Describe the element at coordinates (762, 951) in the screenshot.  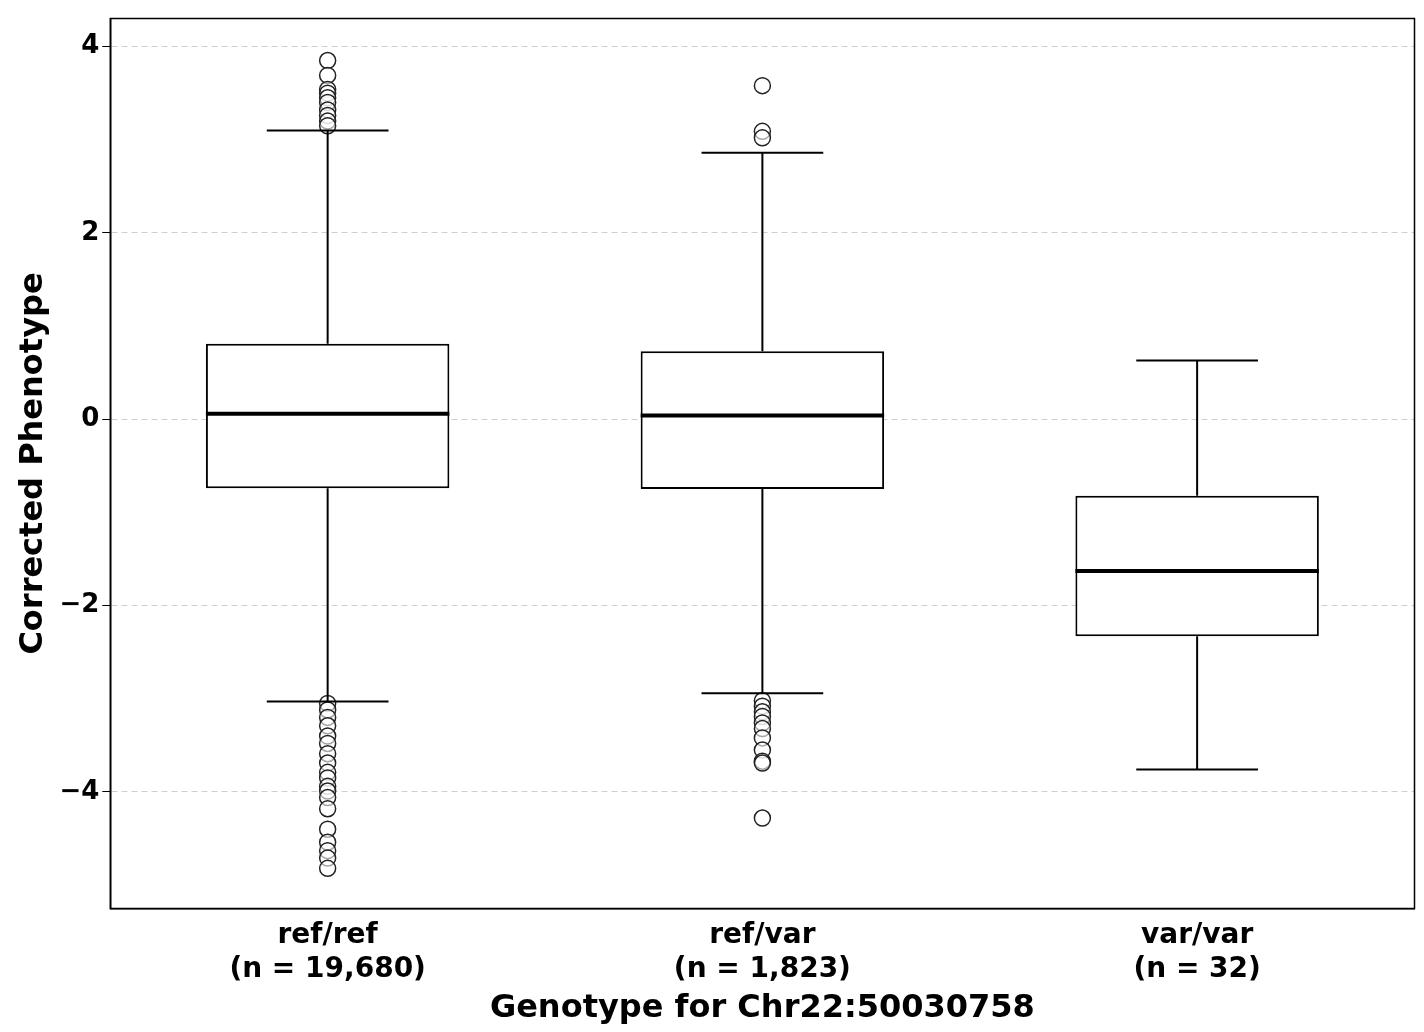
I see `x-tick-label: ref/var (n = 1,823)` at that location.